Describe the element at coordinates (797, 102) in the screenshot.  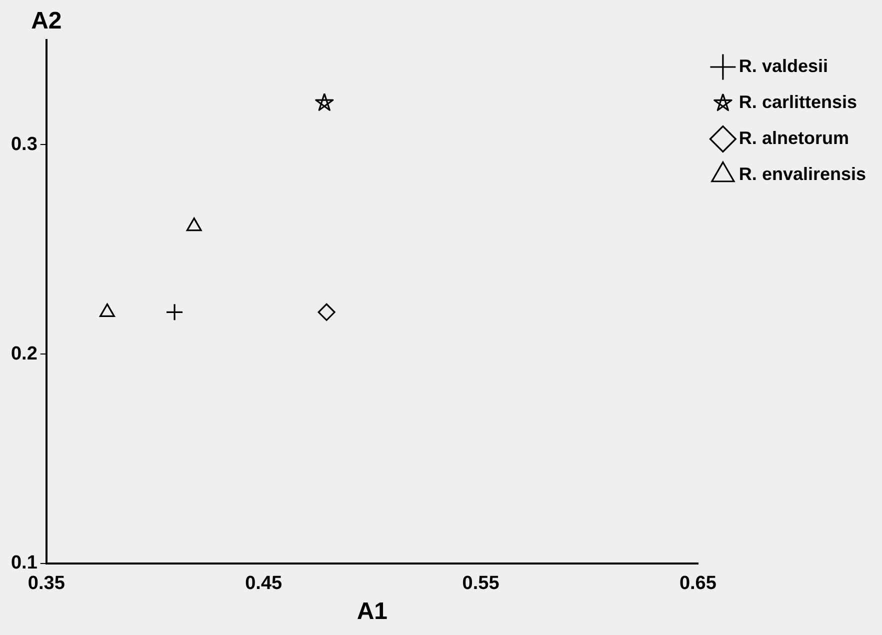
I see `legend-label: R. carlittensis` at that location.